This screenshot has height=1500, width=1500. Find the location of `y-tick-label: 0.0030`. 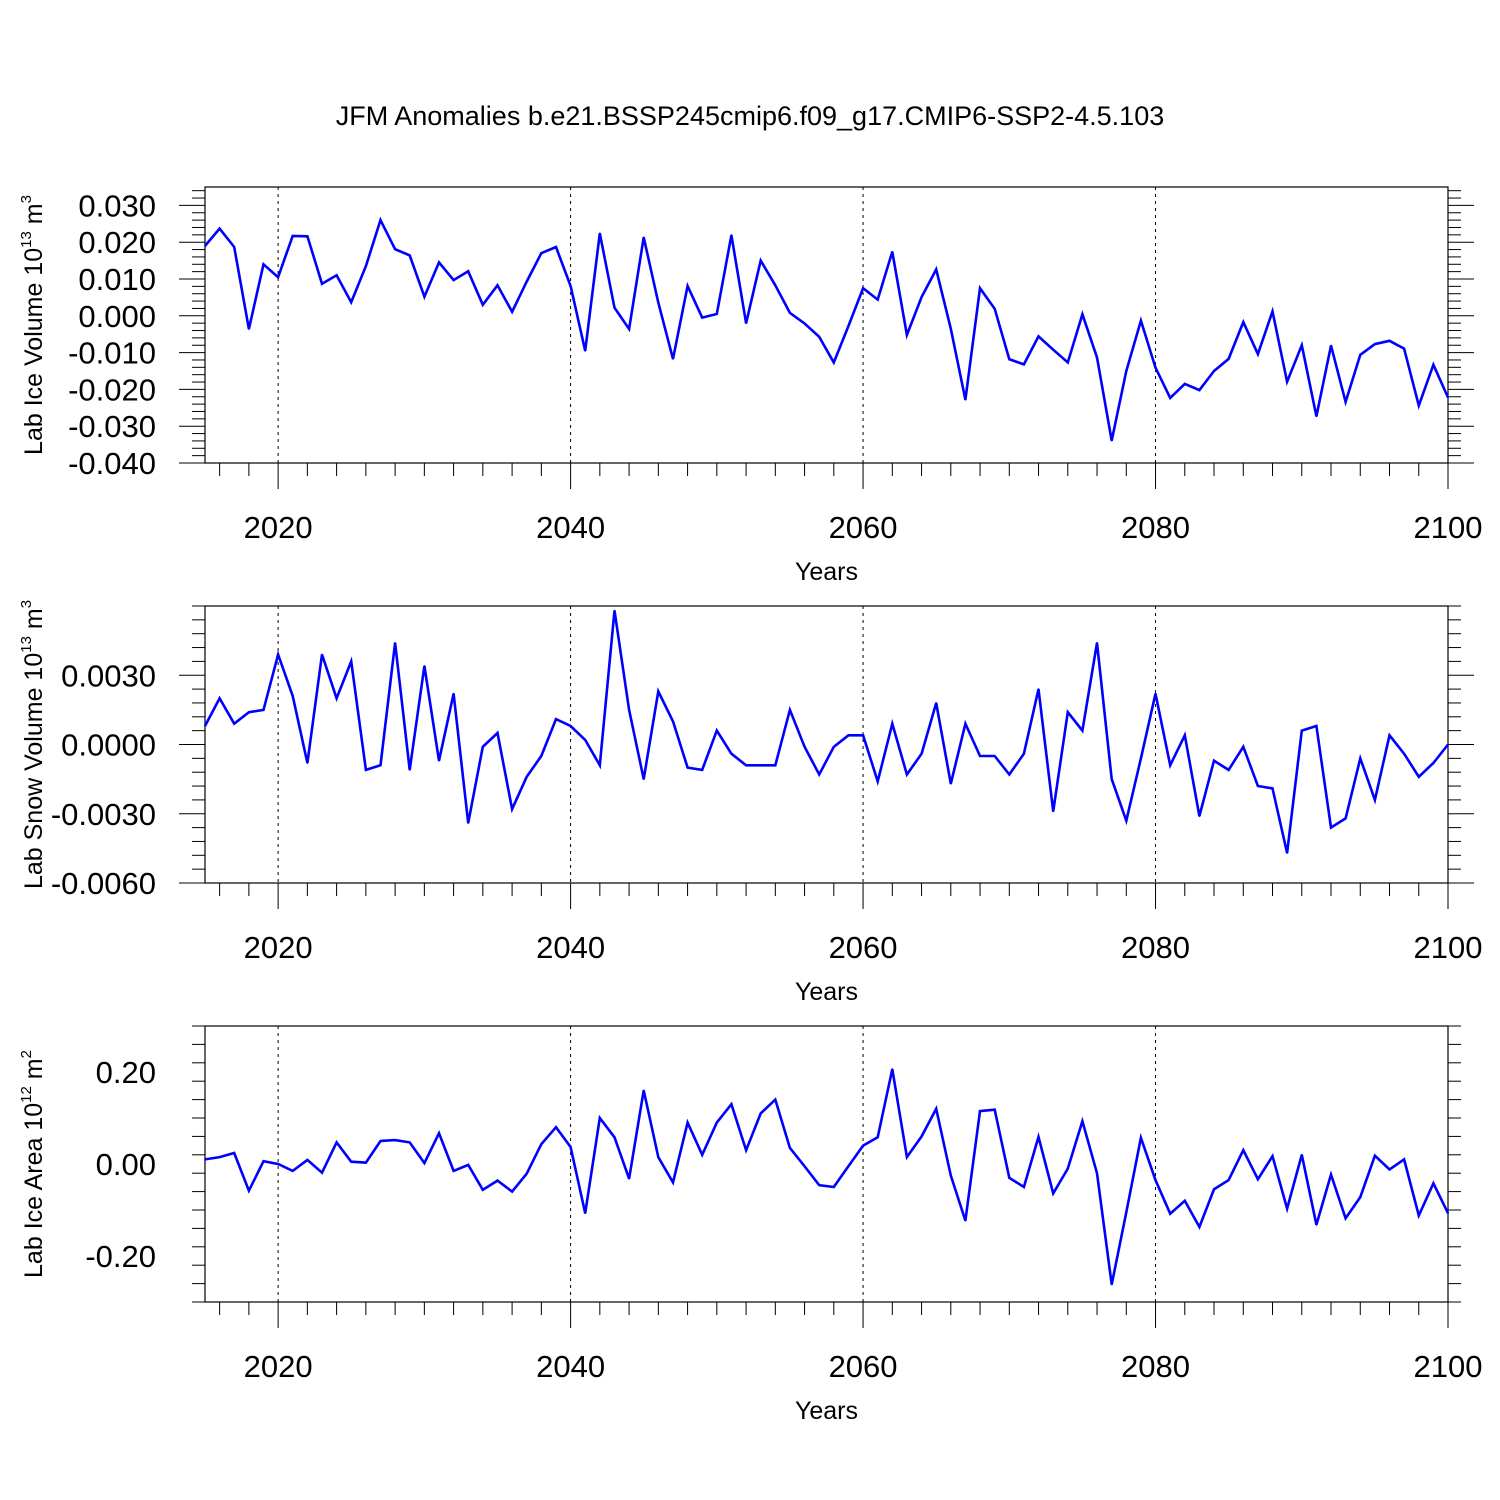

y-tick-label: 0.0030 is located at coordinates (108, 675).